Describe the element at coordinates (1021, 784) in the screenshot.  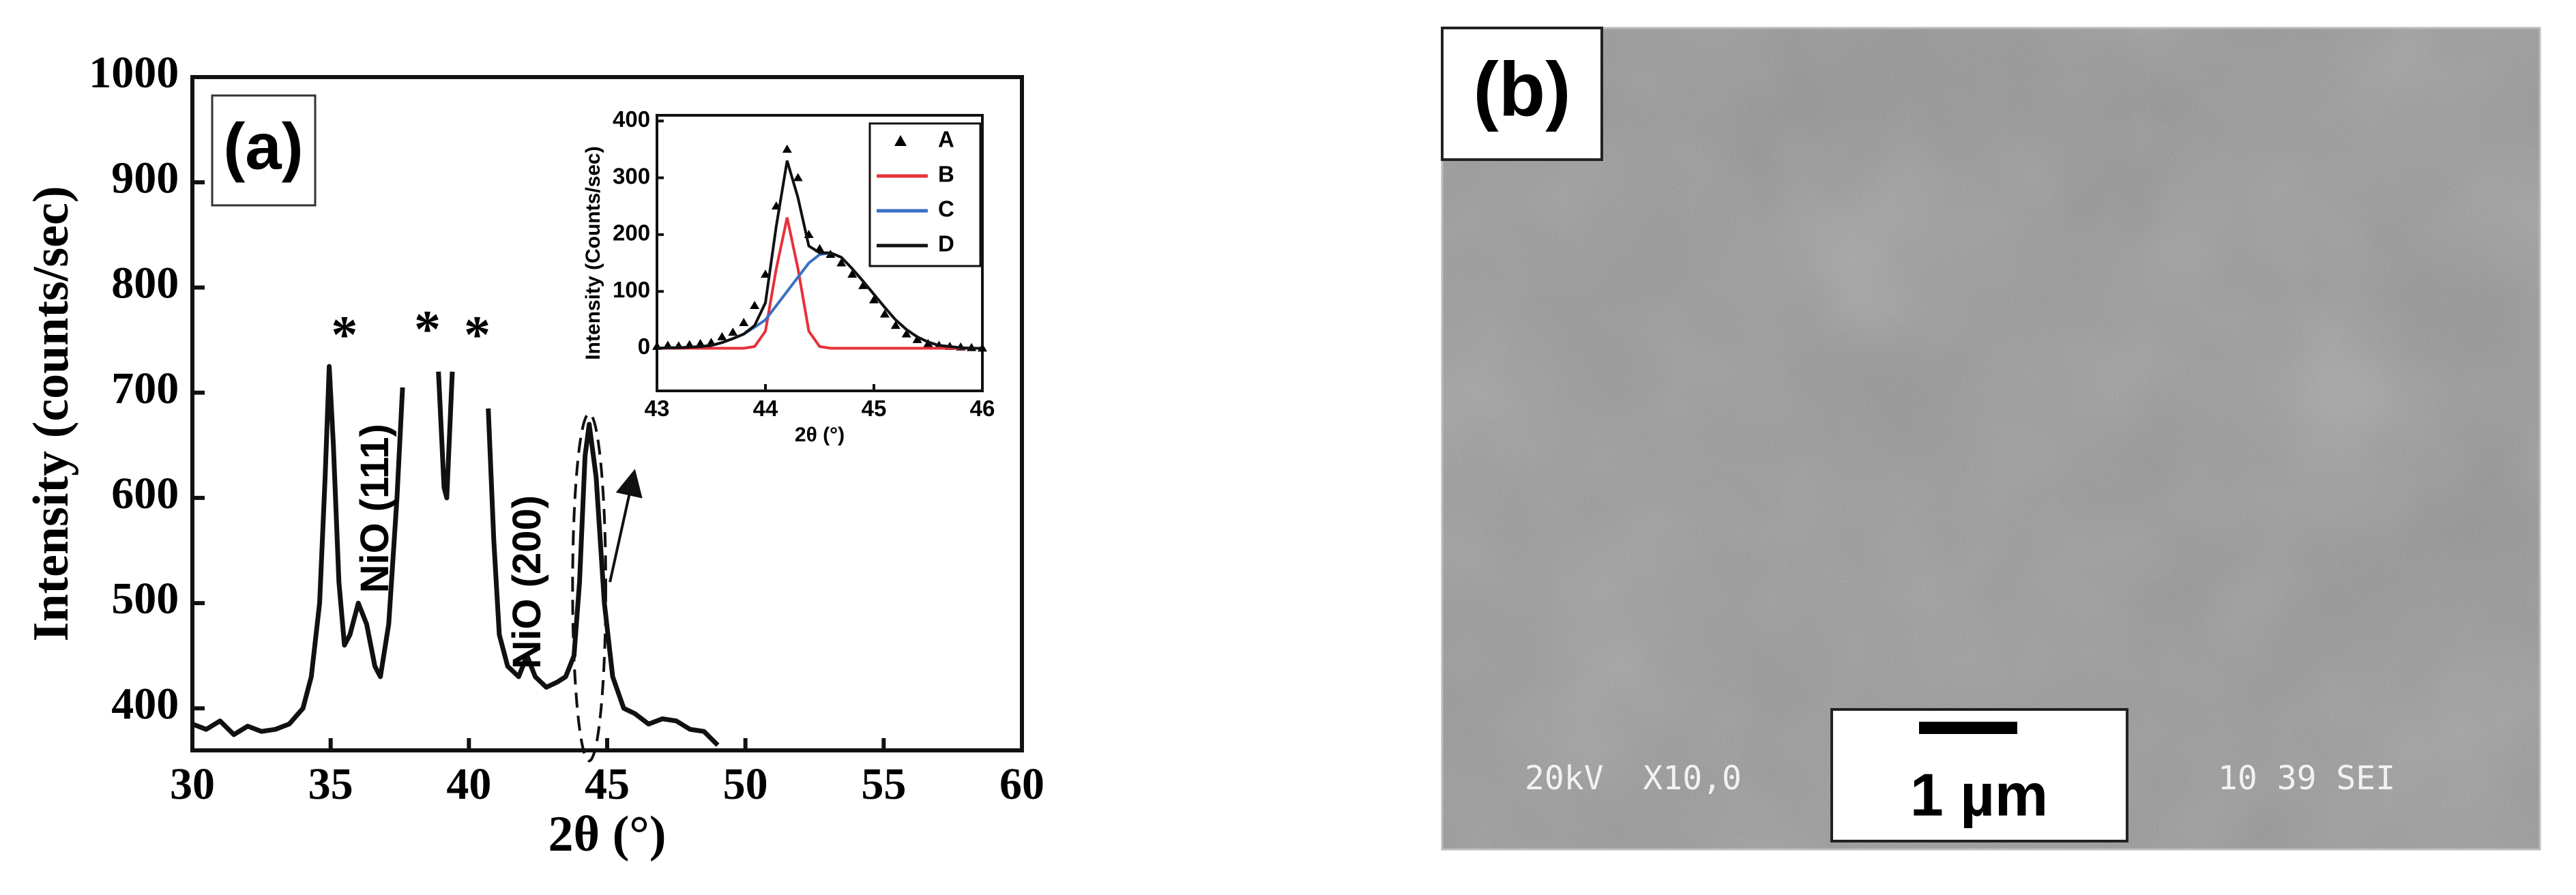
I see `x-tick-label: 60` at that location.